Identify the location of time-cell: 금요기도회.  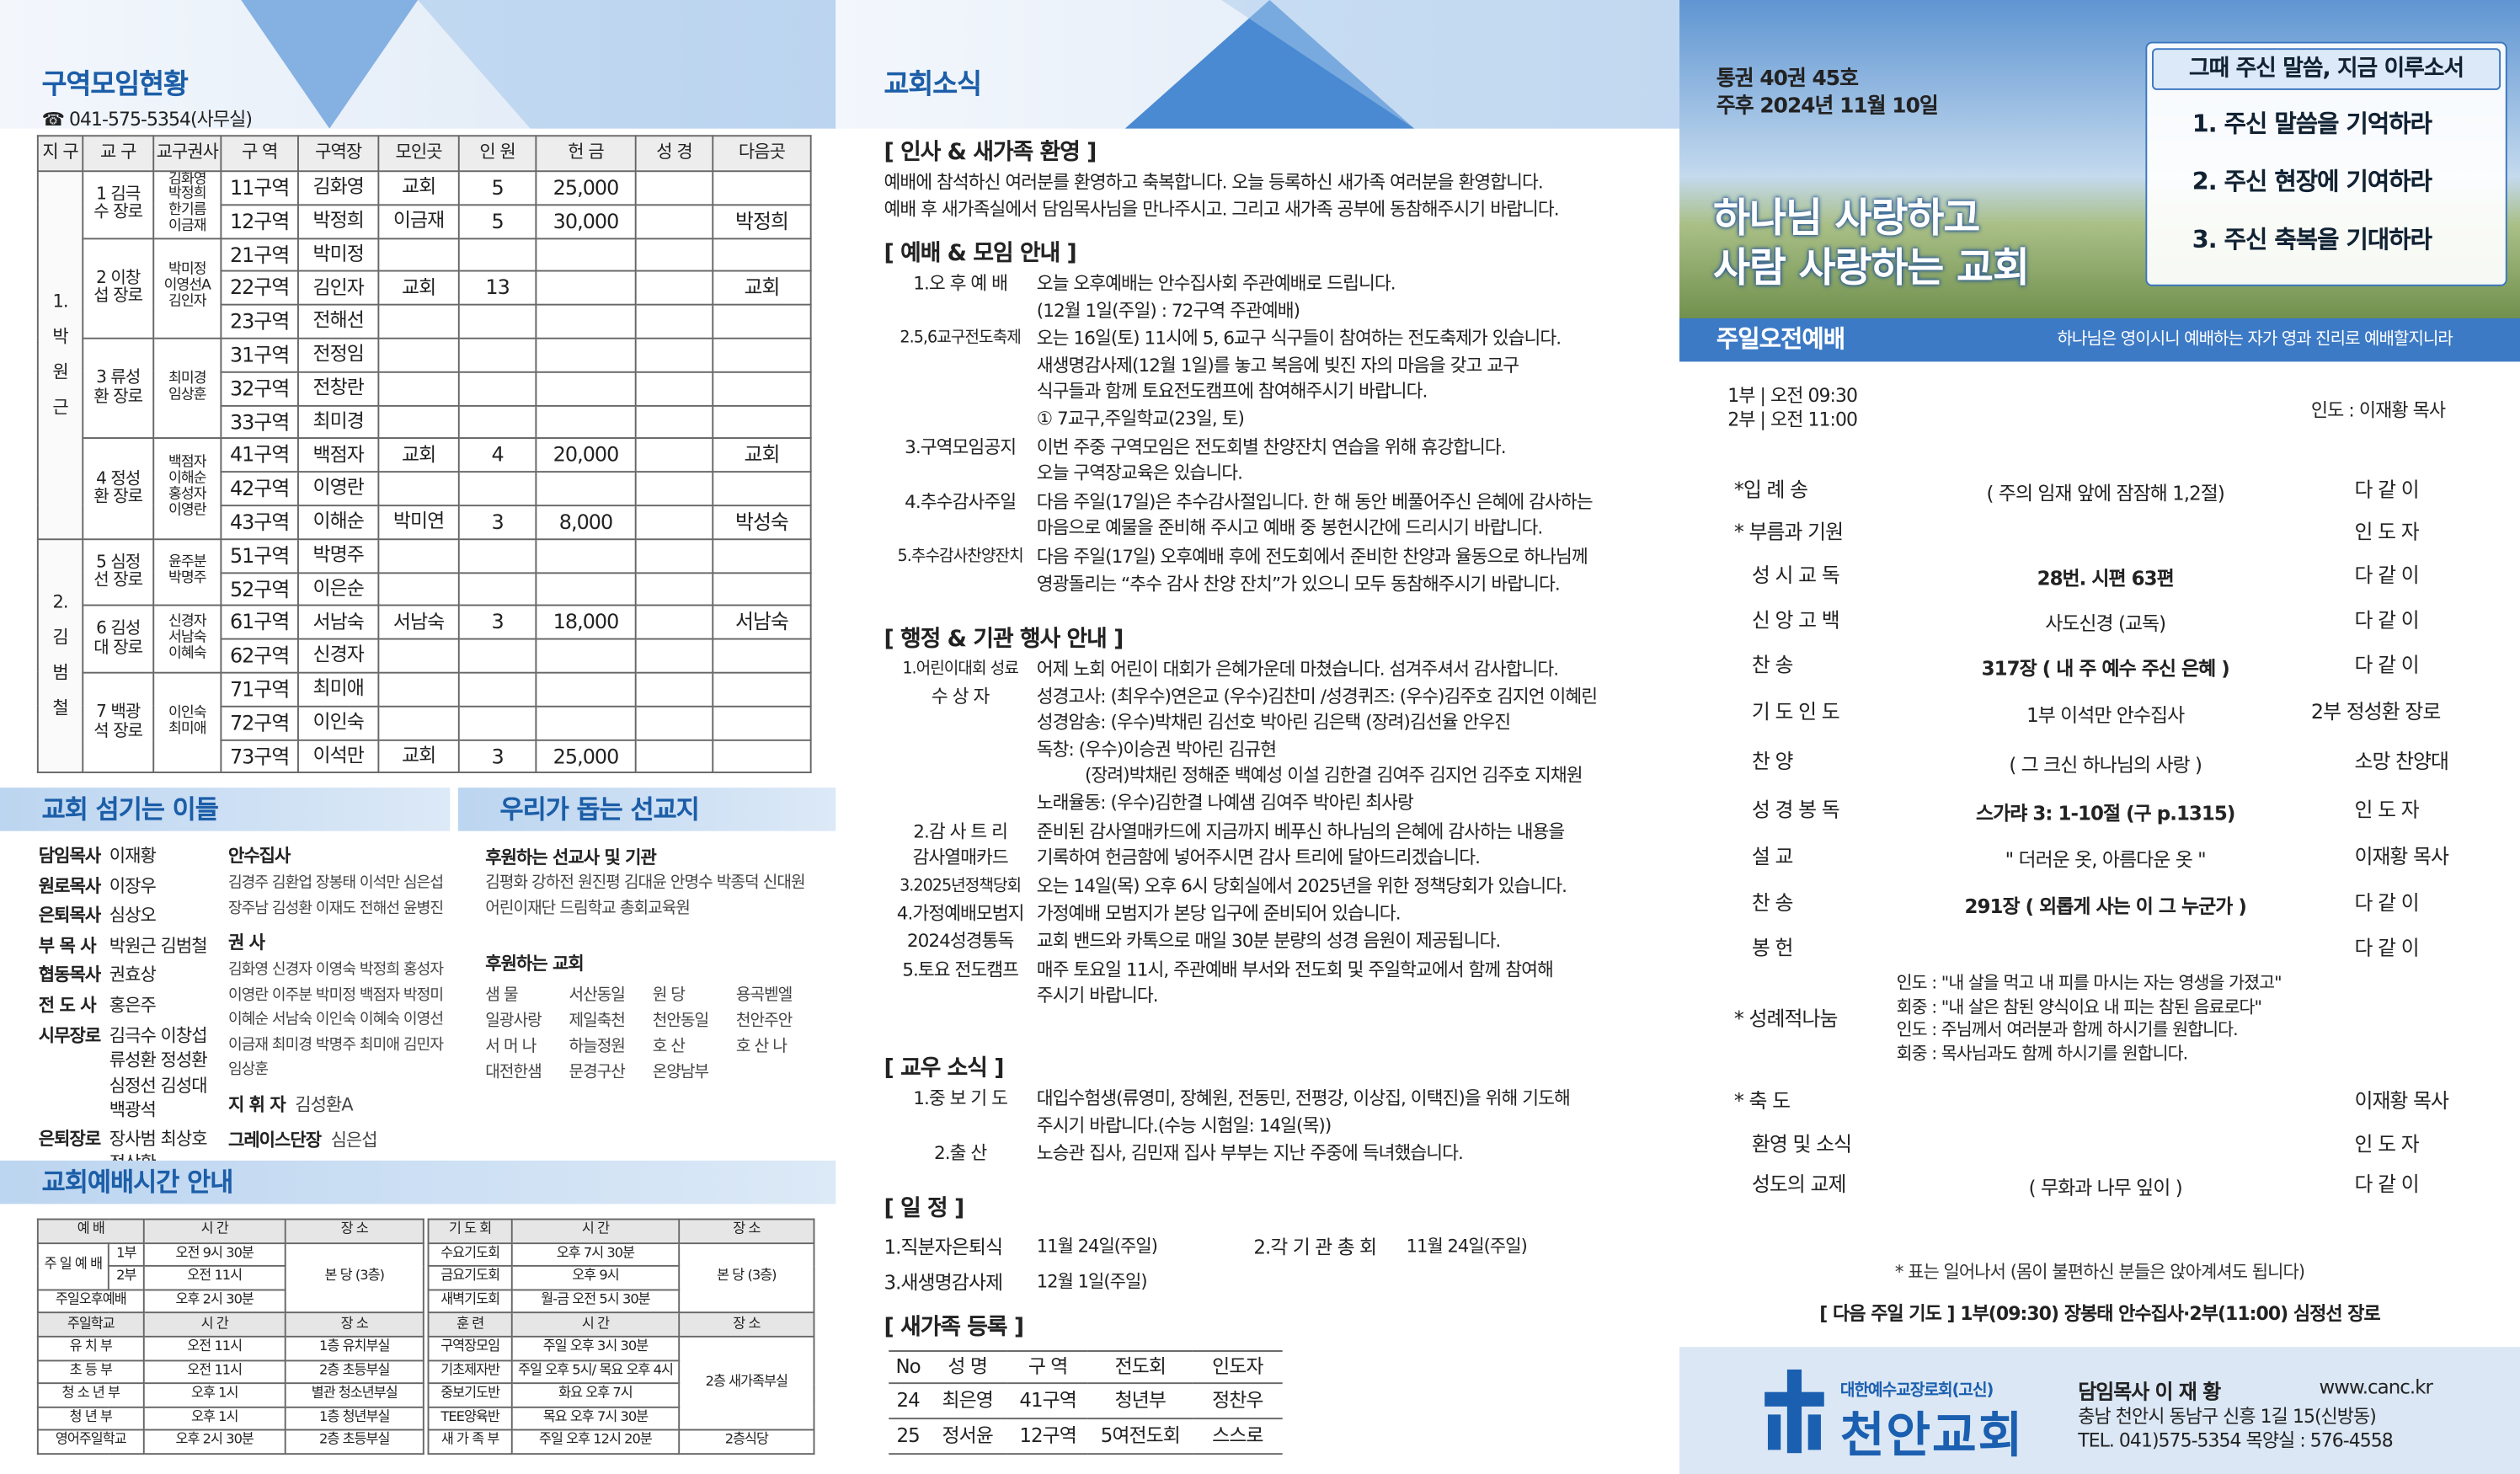
(470, 1278).